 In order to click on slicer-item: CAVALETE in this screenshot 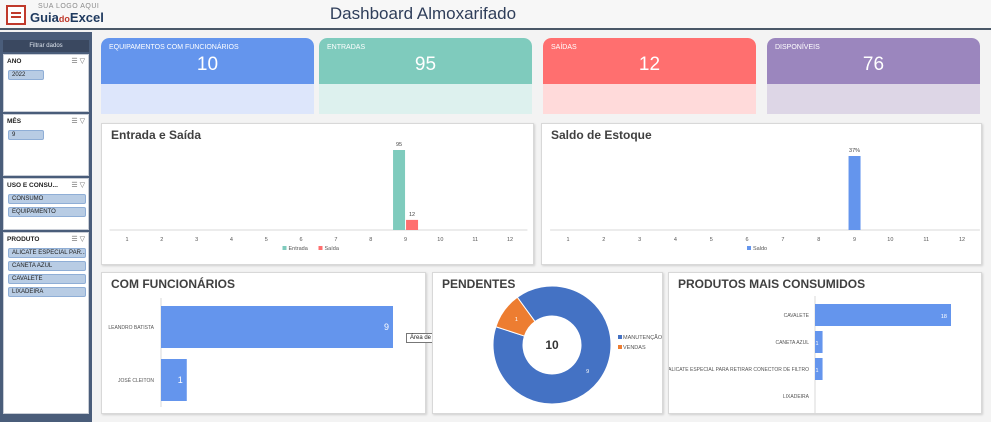, I will do `click(47, 279)`.